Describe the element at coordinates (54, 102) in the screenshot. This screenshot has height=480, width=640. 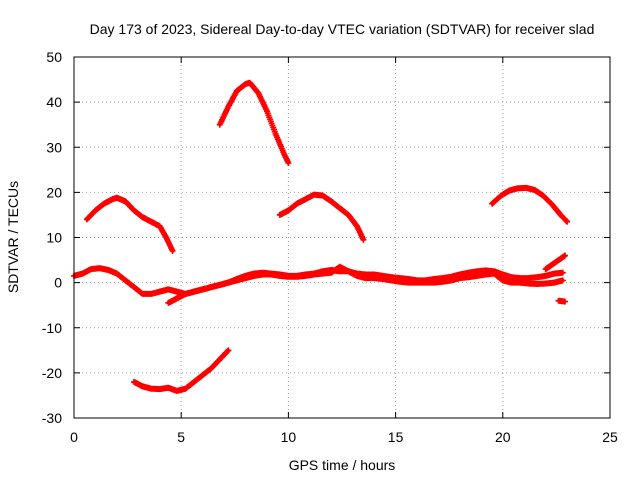
I see `y-tick-label: 40` at that location.